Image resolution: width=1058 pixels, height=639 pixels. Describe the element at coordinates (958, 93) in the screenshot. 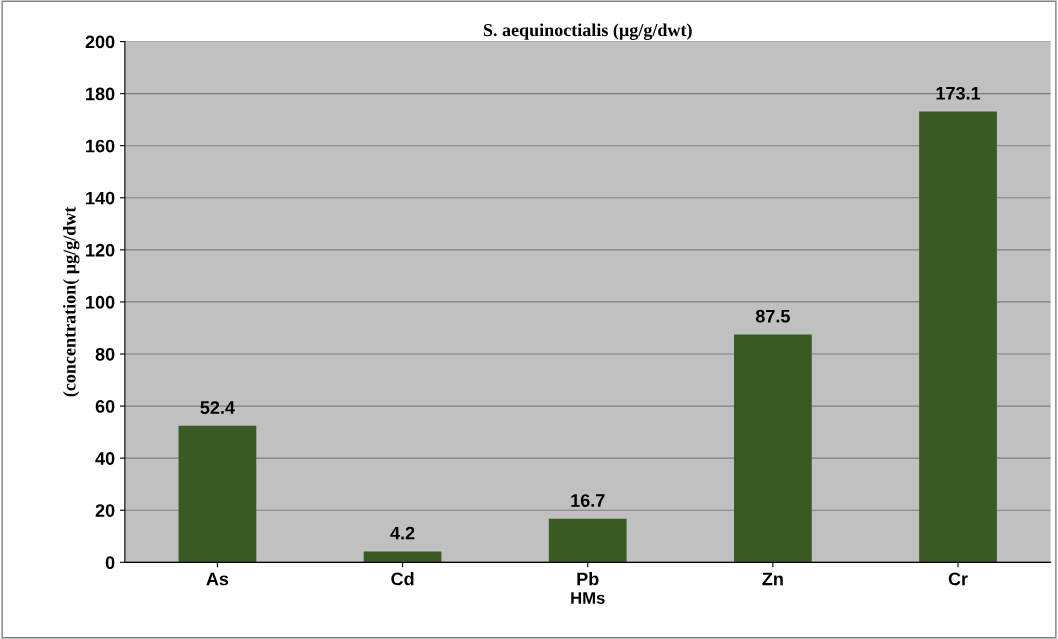

I see `data-label: 173.1` at that location.